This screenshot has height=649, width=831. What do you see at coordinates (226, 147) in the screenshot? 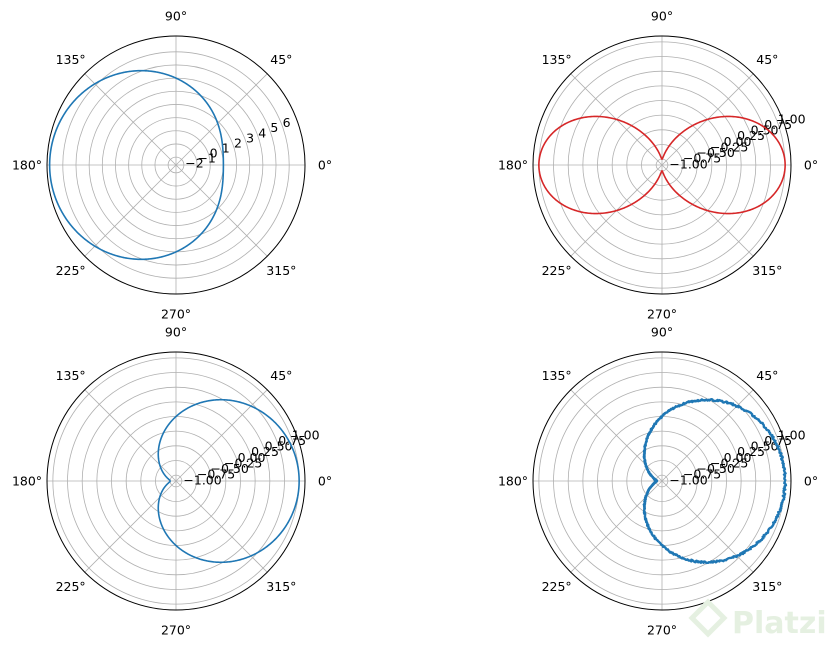
I see `r-tick-label: 1` at bounding box center [226, 147].